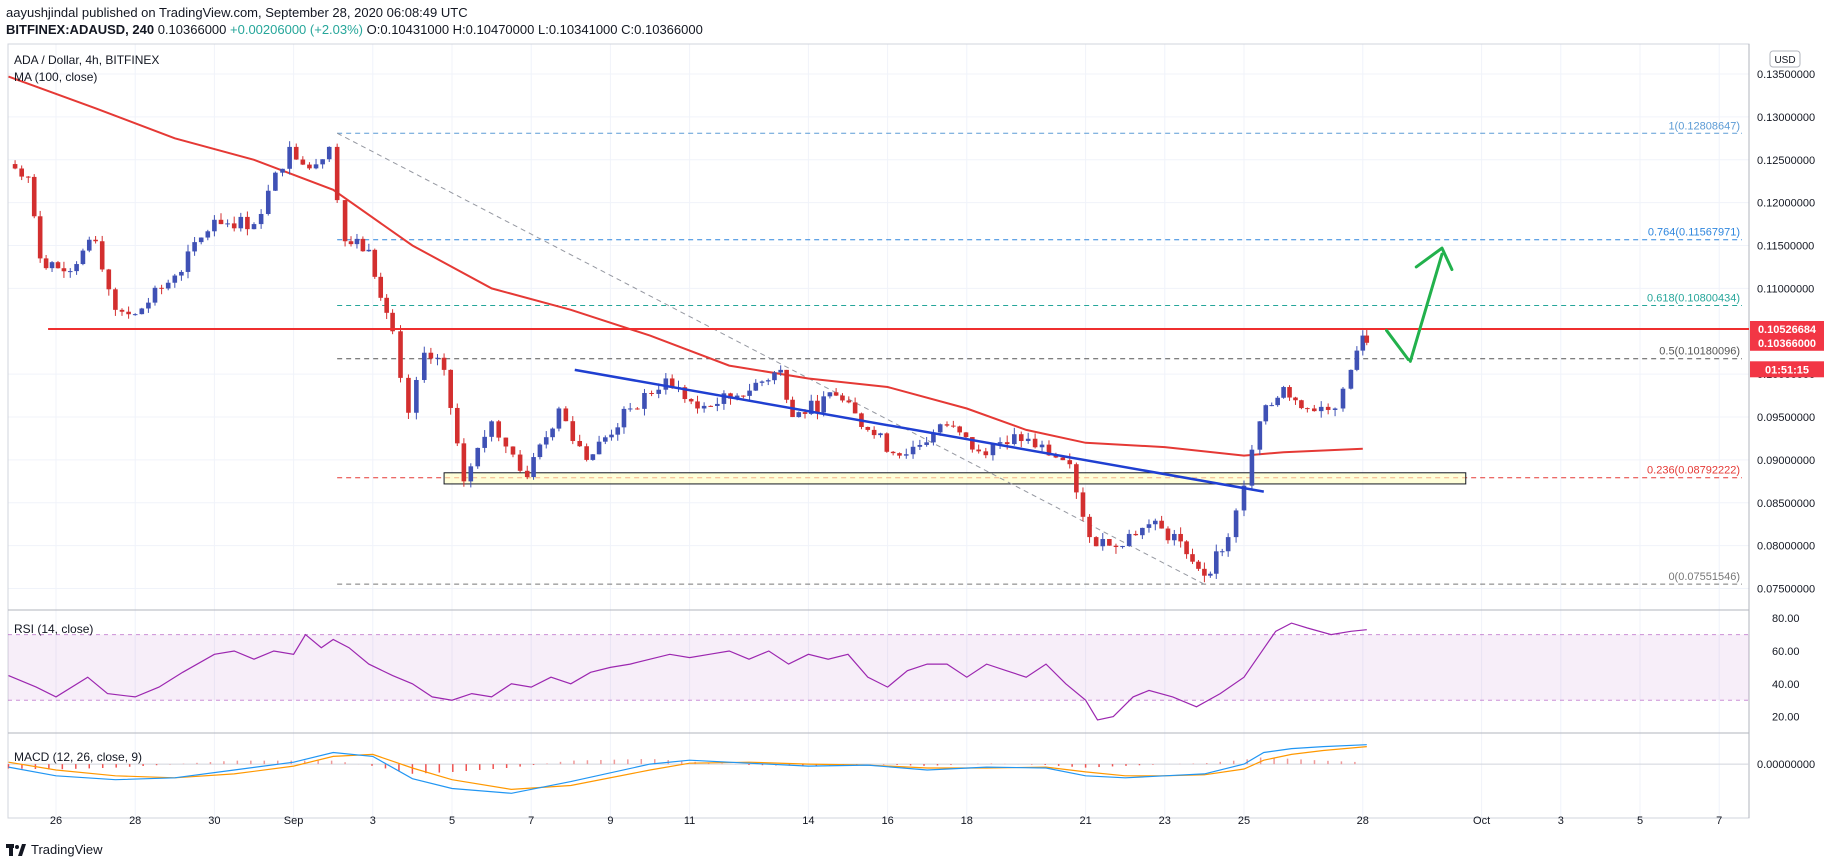 This screenshot has height=868, width=1828. What do you see at coordinates (54, 849) in the screenshot?
I see `tradingview-logo: TradingView` at bounding box center [54, 849].